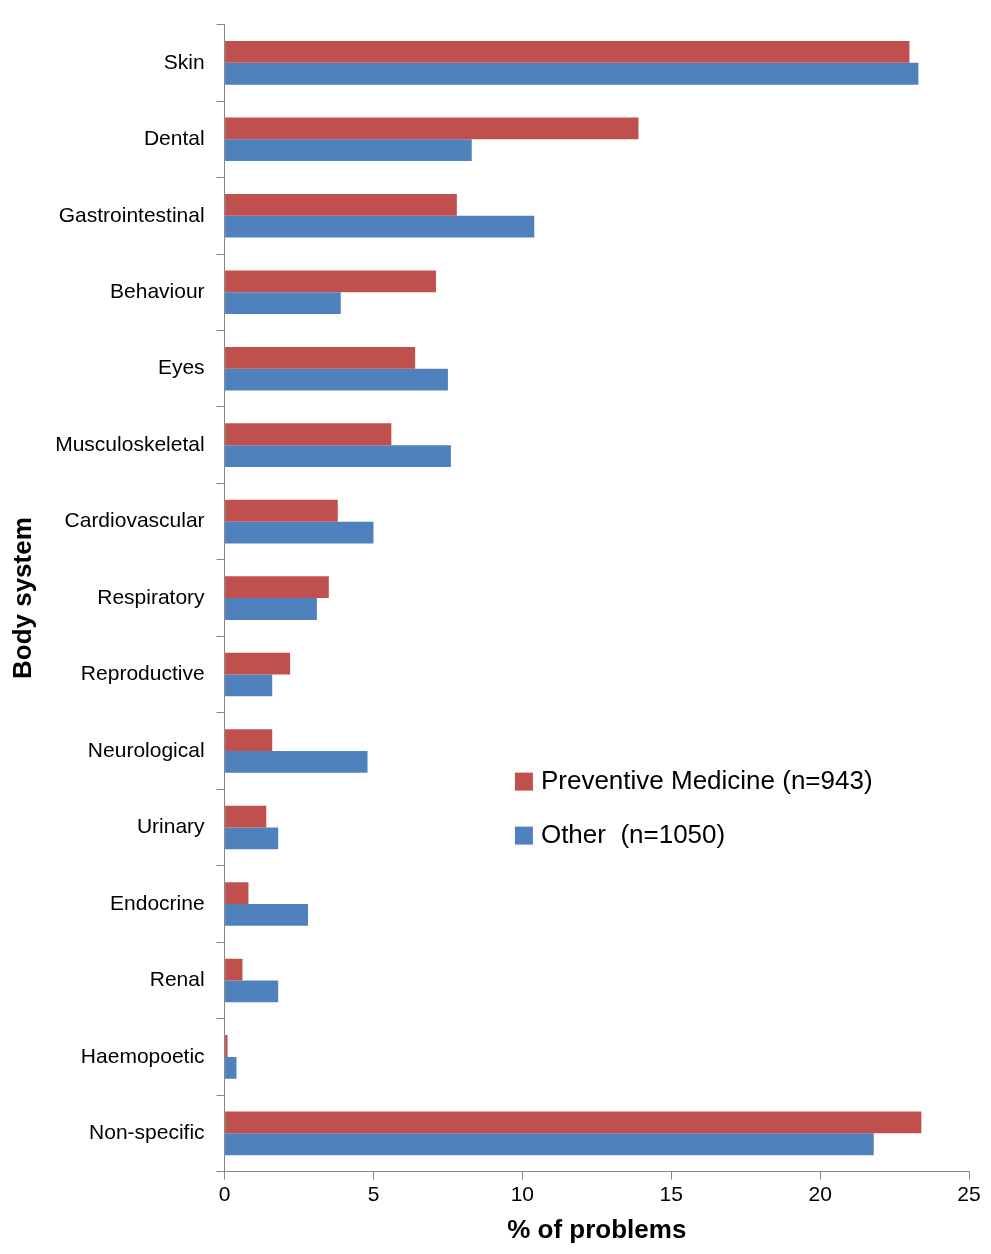  Describe the element at coordinates (147, 1132) in the screenshot. I see `y-tick-label: Non-specific` at that location.